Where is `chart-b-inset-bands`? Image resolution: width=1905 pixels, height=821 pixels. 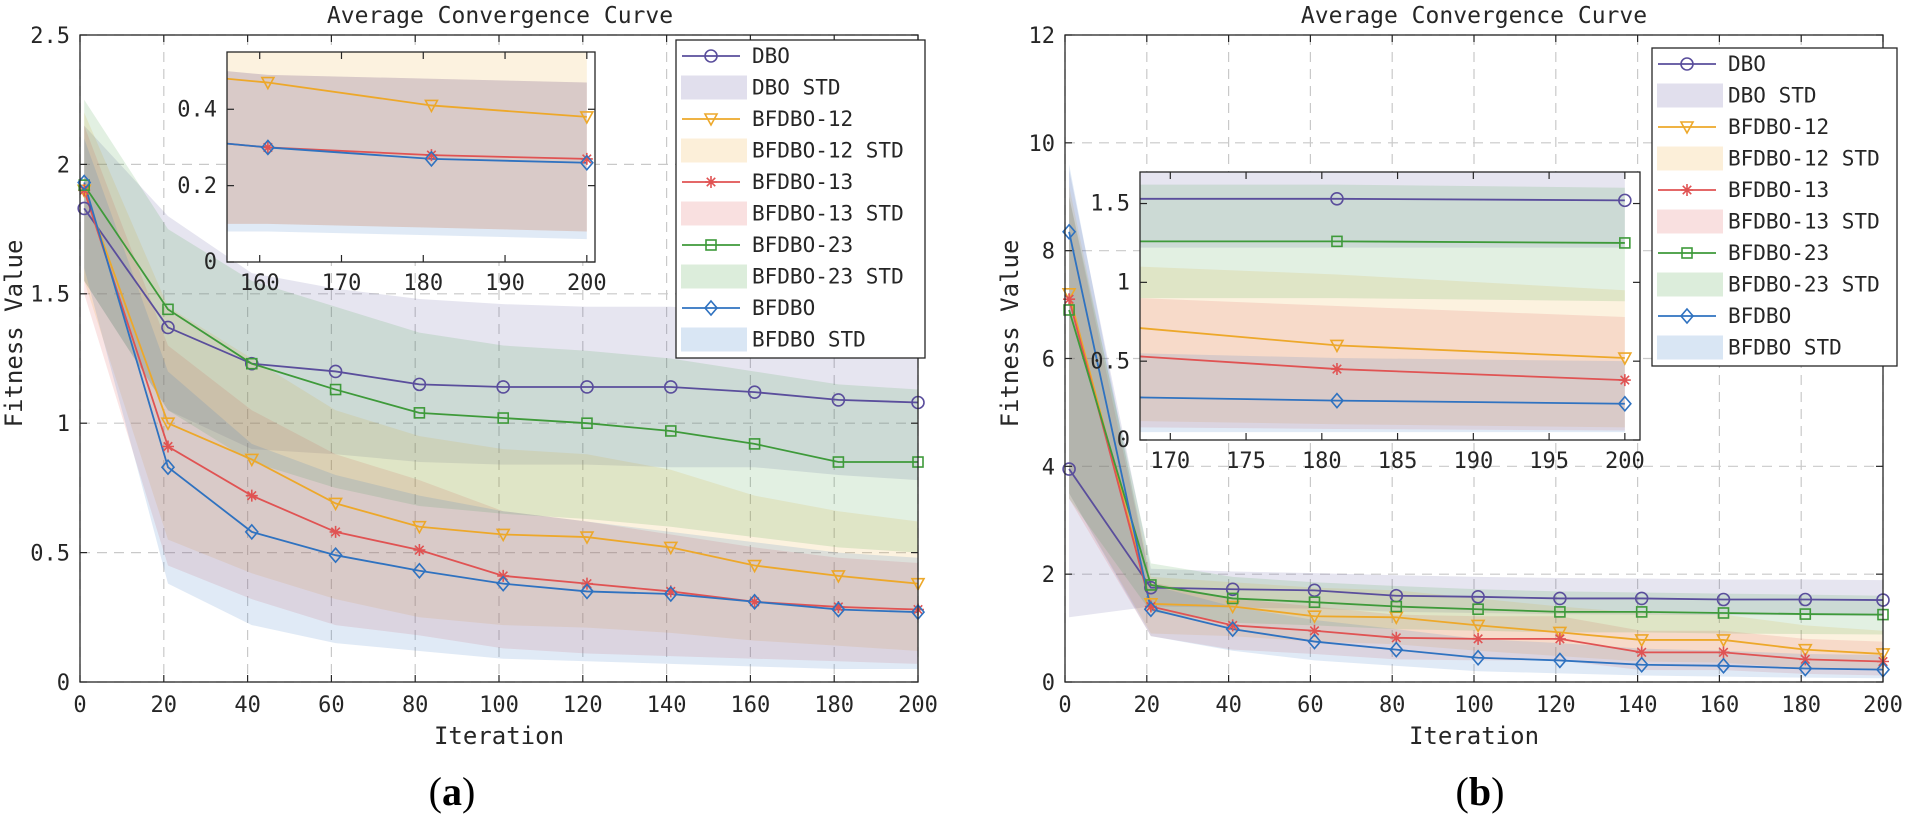
chart-b-inset-bands is located at coordinates (1382, 302).